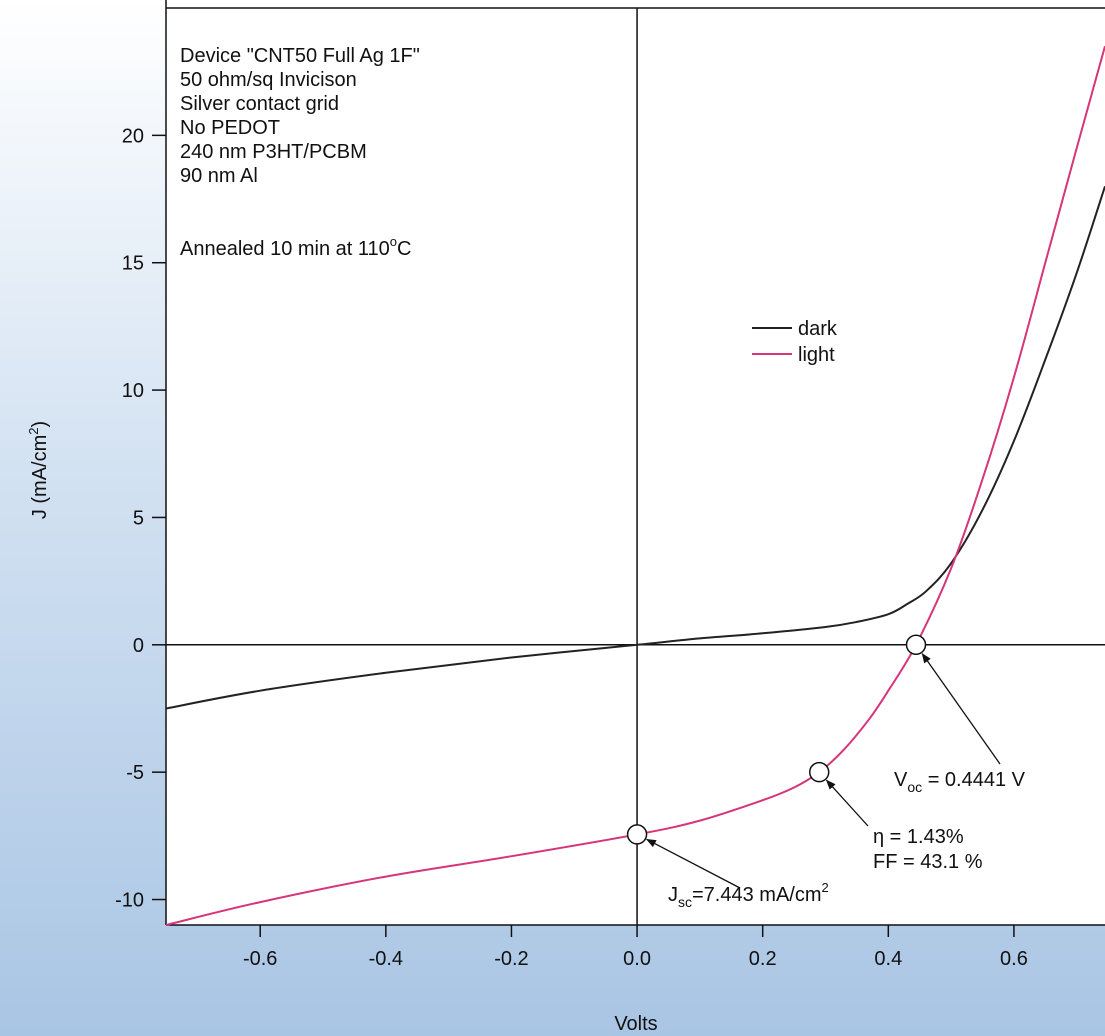  What do you see at coordinates (693, 863) in the screenshot?
I see `jsc-arrow` at bounding box center [693, 863].